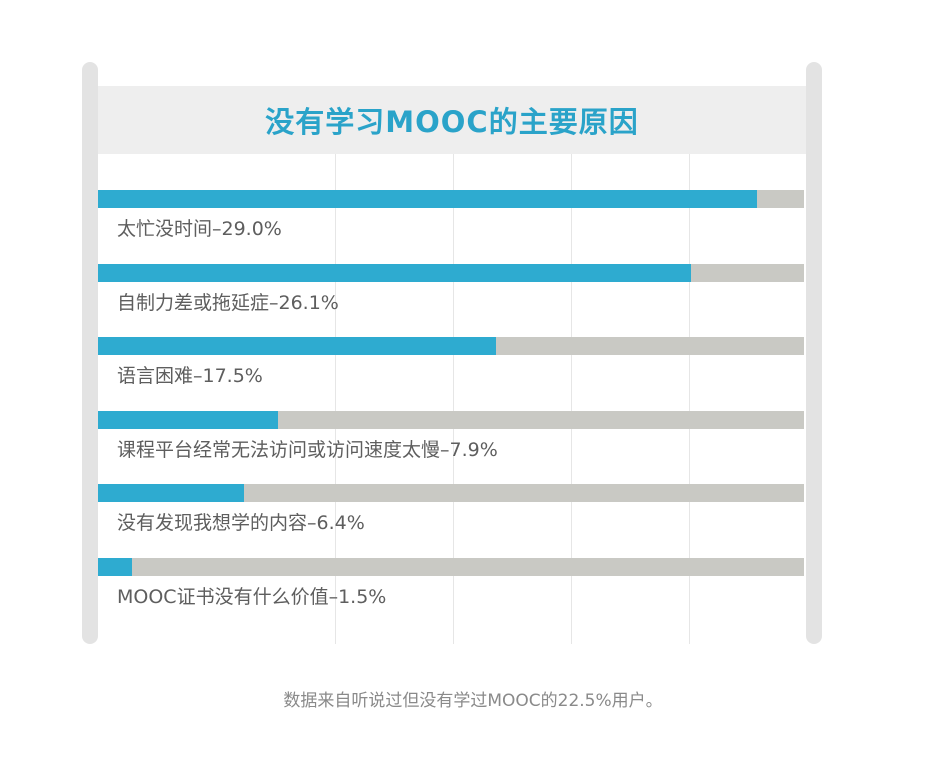  What do you see at coordinates (473, 701) in the screenshot?
I see `data-source-note: 数据来自听说过但没有学过MOOC的22.5%用户。` at bounding box center [473, 701].